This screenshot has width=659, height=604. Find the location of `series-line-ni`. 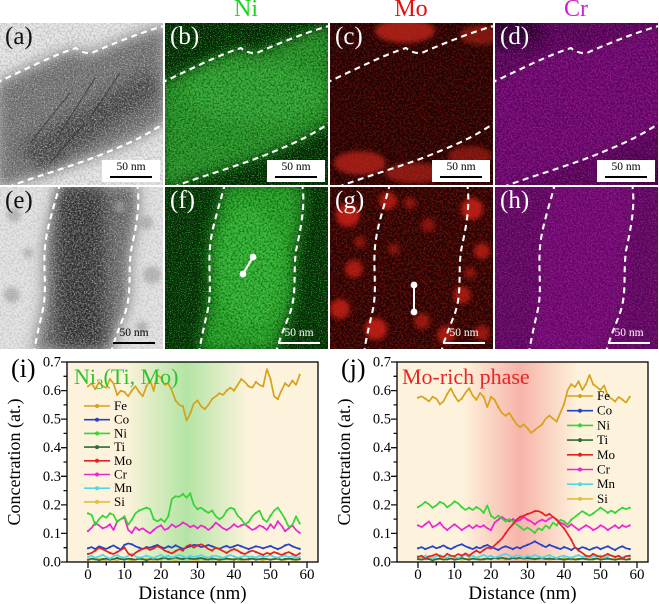

series-line-ni is located at coordinates (524, 517).